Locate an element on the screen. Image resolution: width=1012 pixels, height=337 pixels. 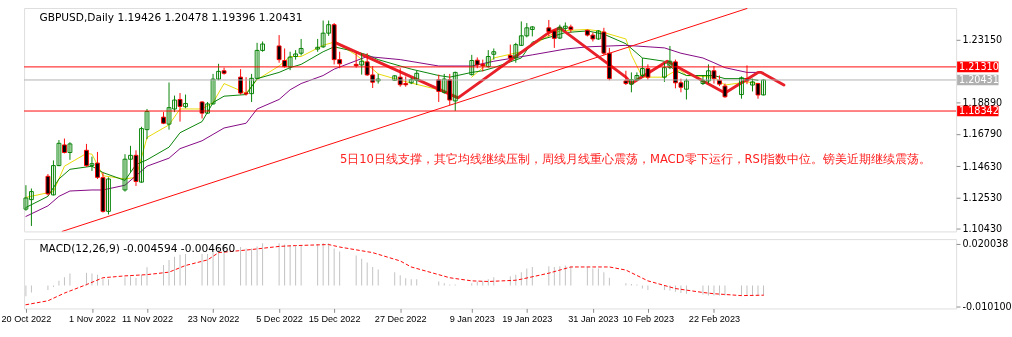
annotation: 5日10日线支撑，其它均线继续压制，周线月线重心震荡，MACD零下运行，RSI指数中位。镑美近期继续震荡。 is located at coordinates (635, 159).